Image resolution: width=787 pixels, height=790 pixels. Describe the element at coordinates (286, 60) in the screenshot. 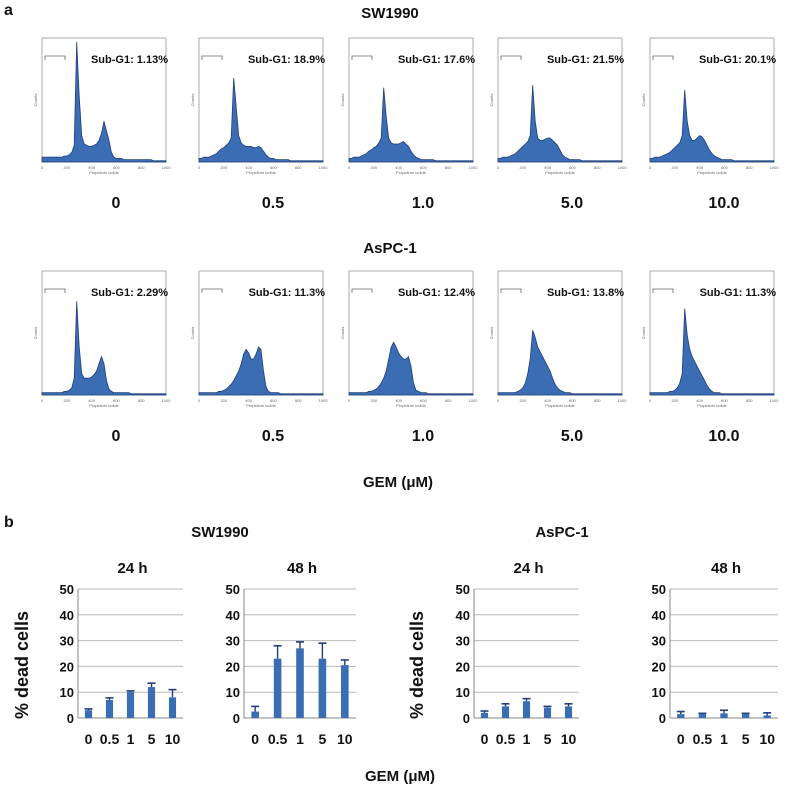

I see `sub-g1-label: Sub-G1: 18.9%` at that location.